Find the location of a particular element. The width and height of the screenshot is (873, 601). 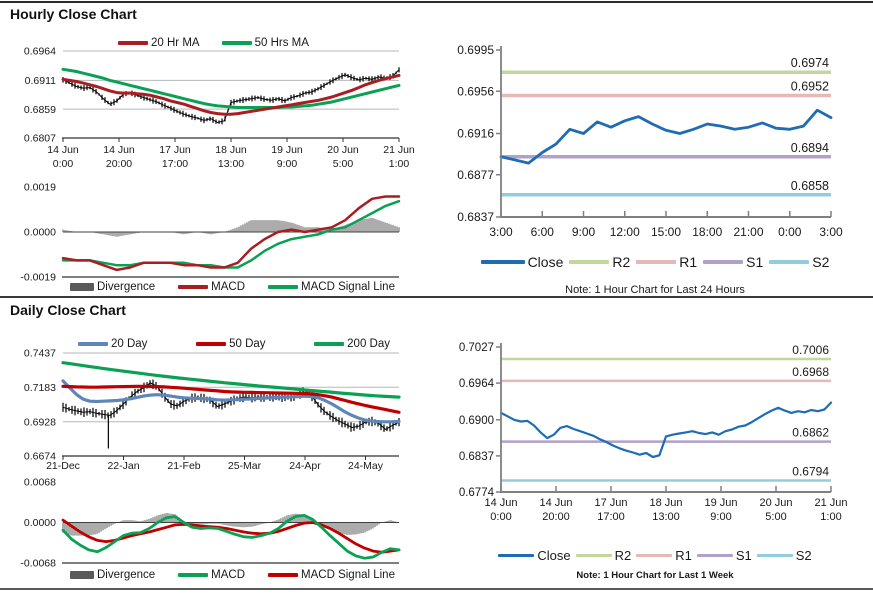

svg-text: 0.6916 is located at coordinates (475, 134).